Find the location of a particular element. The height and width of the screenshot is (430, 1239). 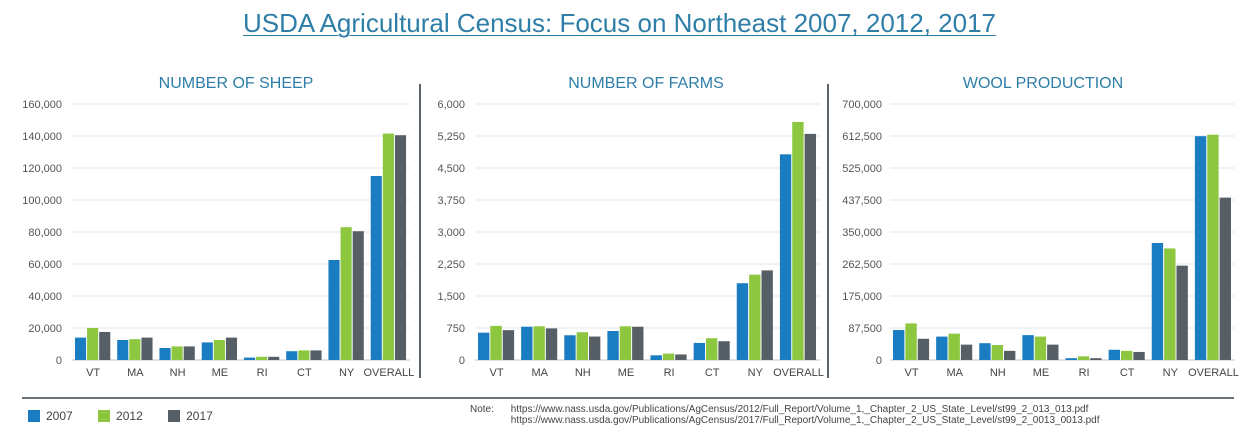

chart-3-xtick-label: VT is located at coordinates (912, 373).